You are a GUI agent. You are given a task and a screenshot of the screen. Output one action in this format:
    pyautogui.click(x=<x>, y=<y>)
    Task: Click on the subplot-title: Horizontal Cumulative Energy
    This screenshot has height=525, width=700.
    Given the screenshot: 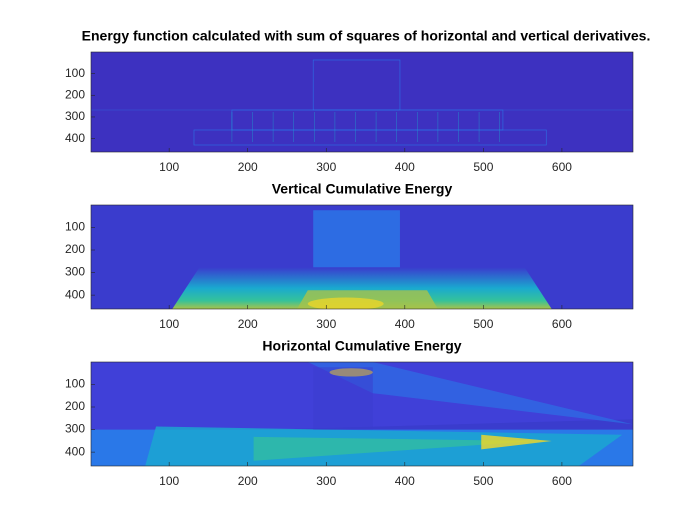 What is the action you would take?
    pyautogui.click(x=361, y=346)
    